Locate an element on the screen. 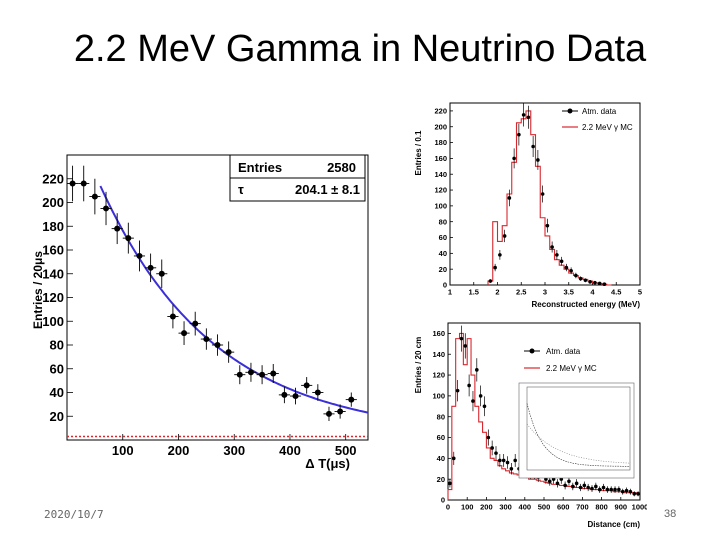 The image size is (720, 540). energy-y-tick-label: 160 is located at coordinates (440, 158).